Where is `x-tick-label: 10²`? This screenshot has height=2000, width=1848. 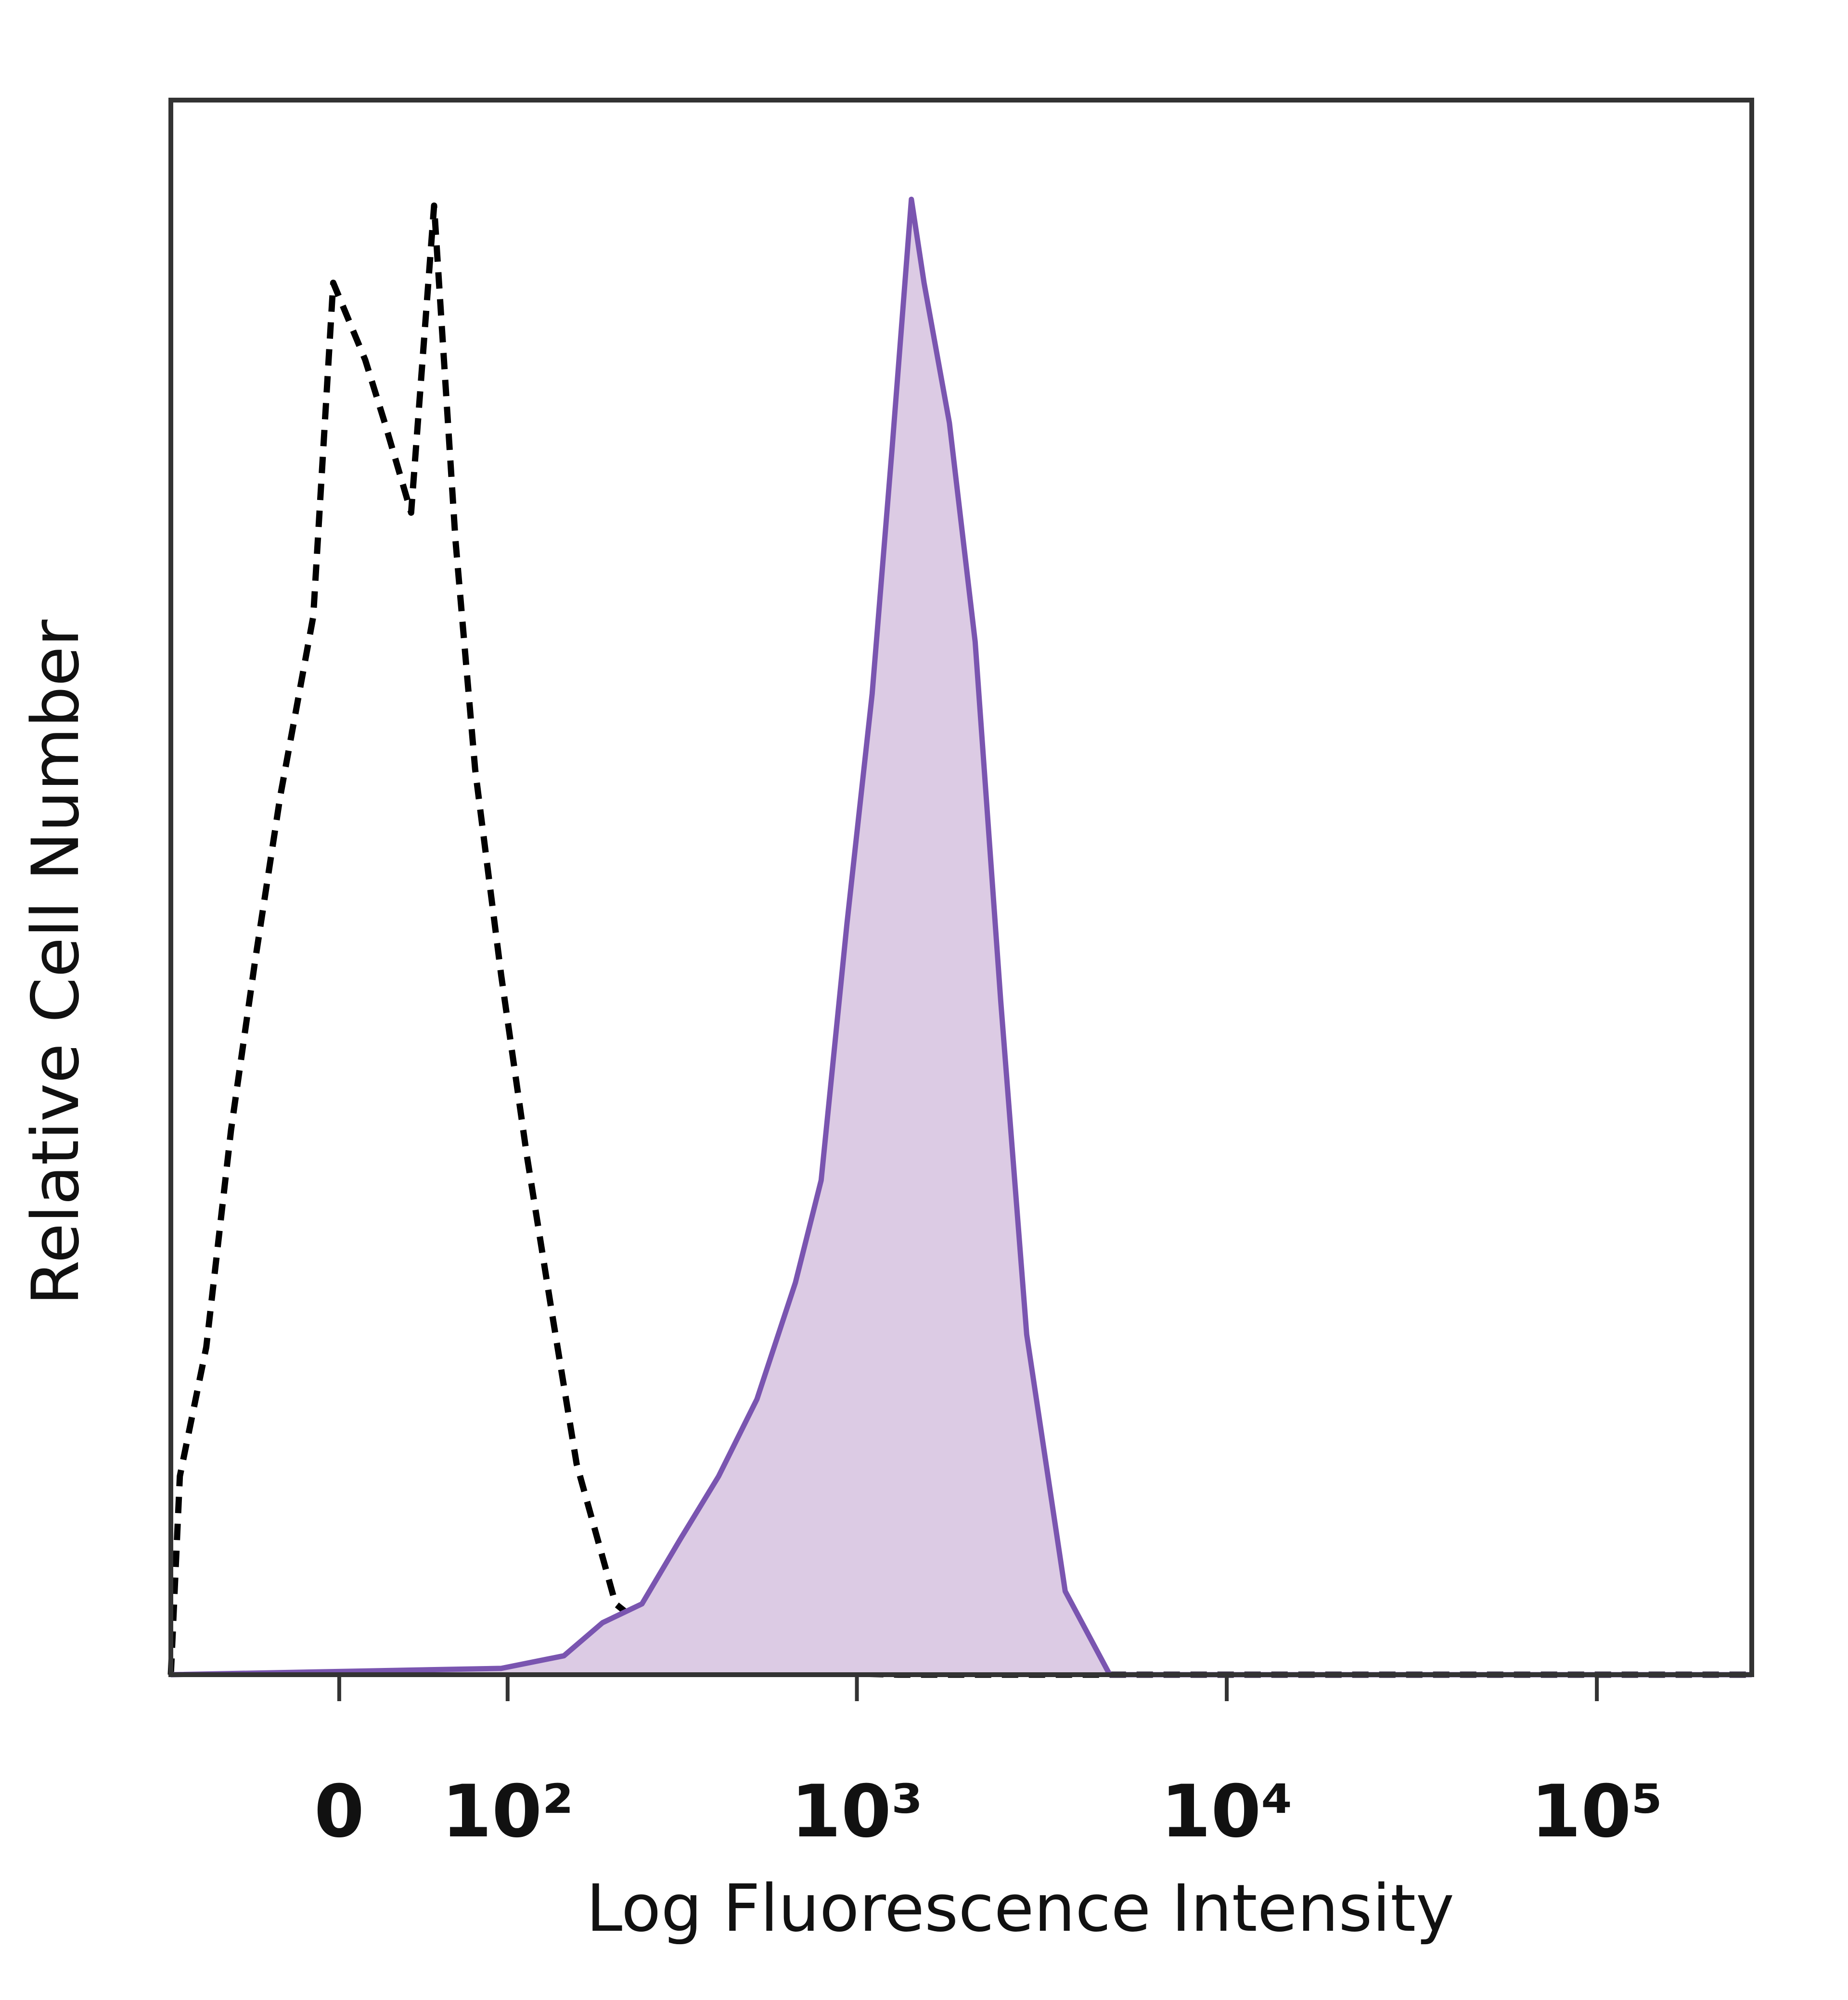
x-tick-label: 10² is located at coordinates (508, 1812).